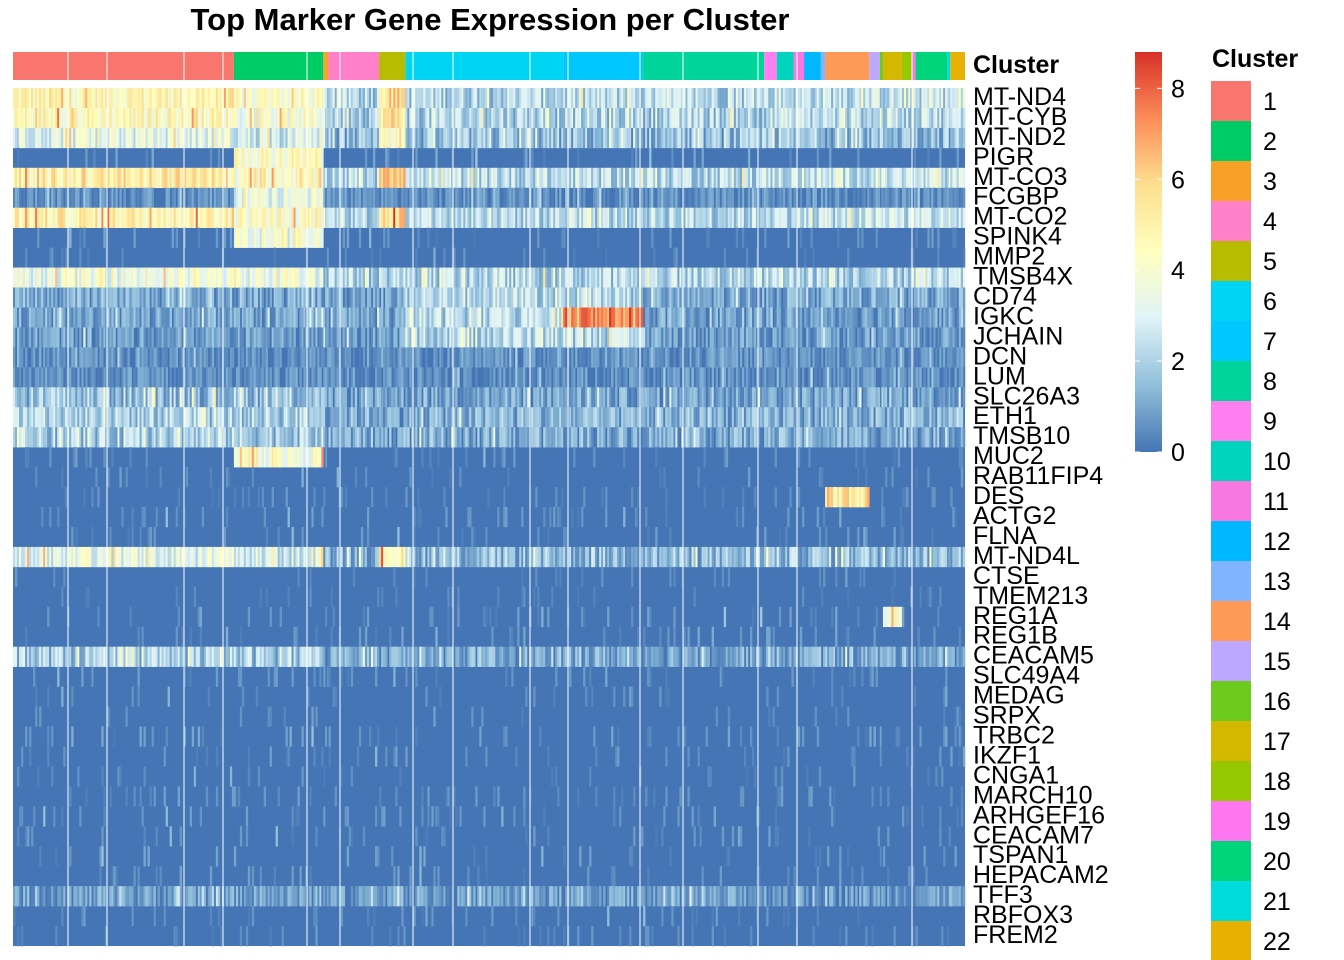  I want to click on legend-label-12: 12, so click(1277, 542).